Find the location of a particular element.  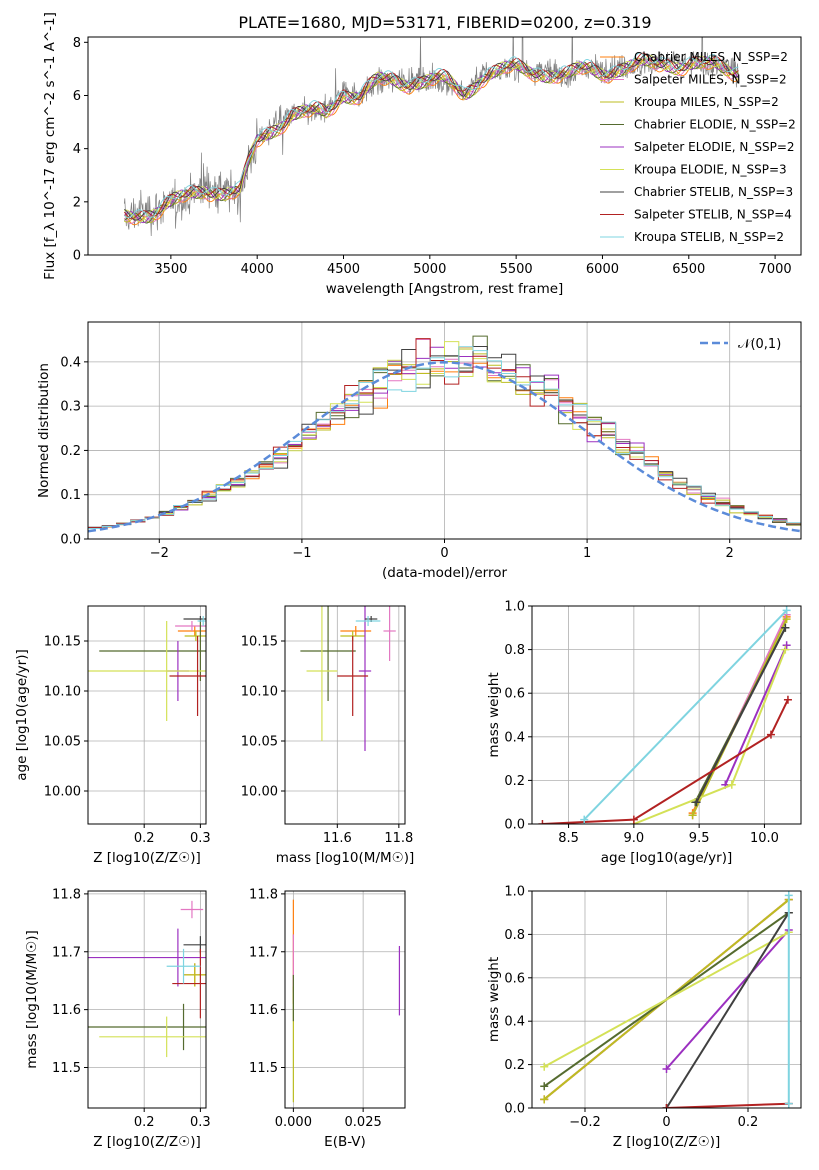

x-tick-label: 4500 is located at coordinates (343, 269).